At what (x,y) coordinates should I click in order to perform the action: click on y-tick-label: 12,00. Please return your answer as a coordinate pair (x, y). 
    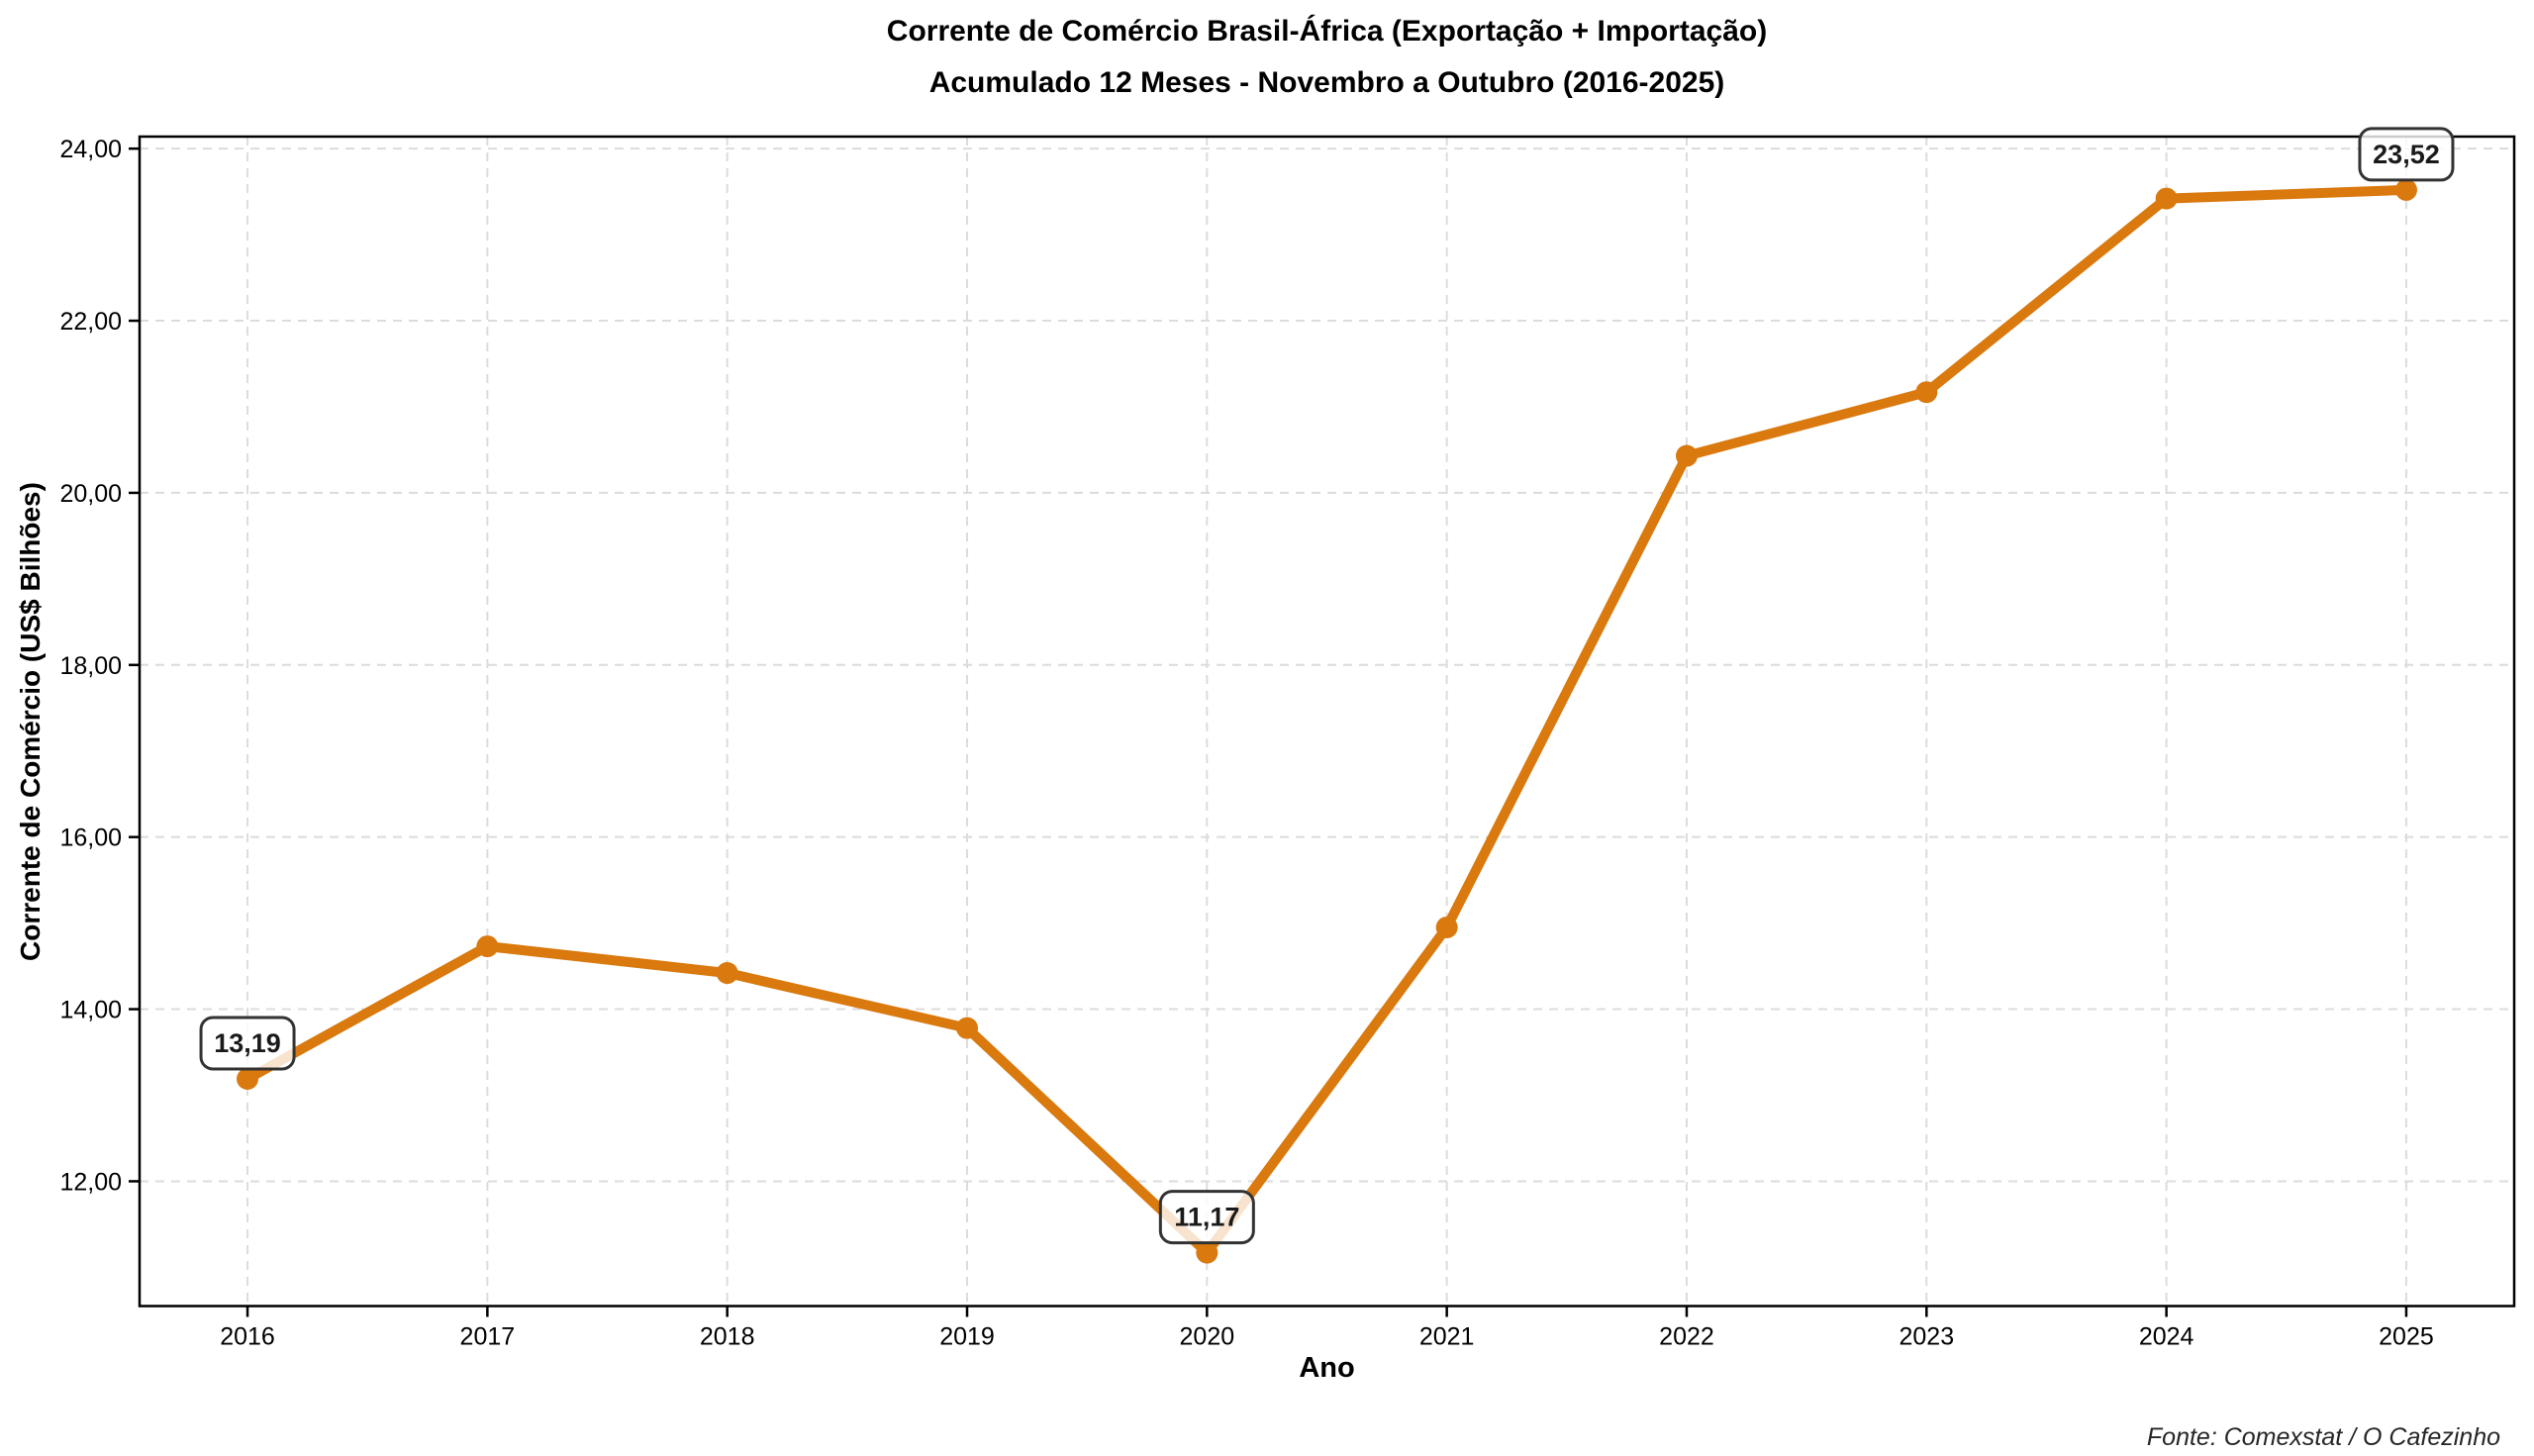
    Looking at the image, I should click on (90, 1182).